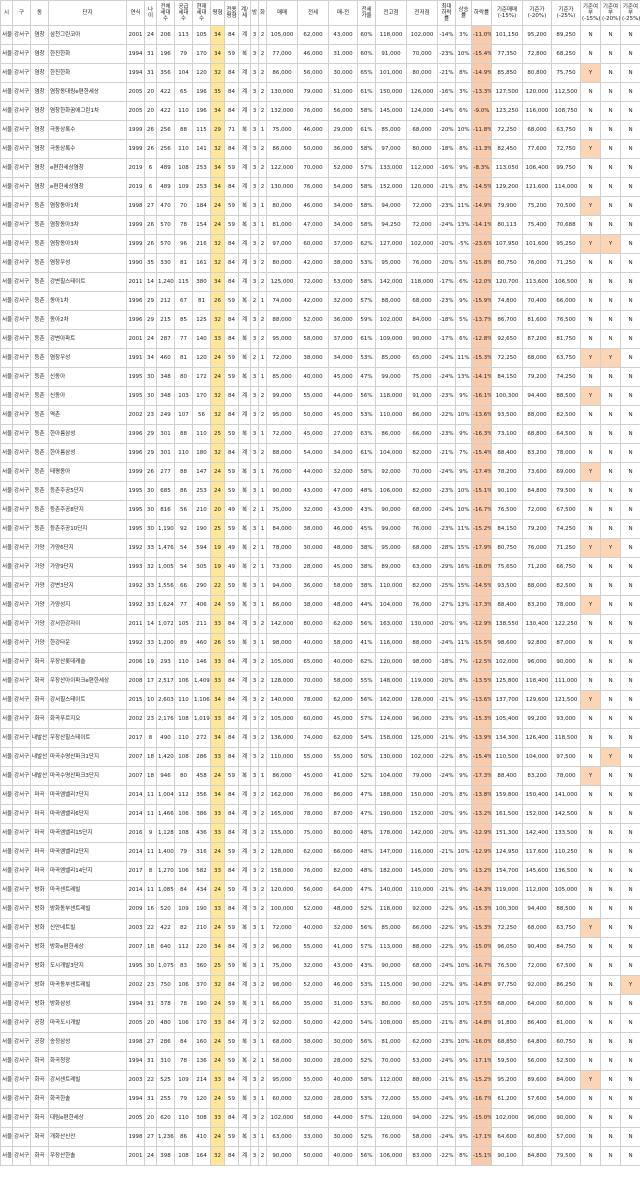  I want to click on table-cell: 88, so click(183, 130).